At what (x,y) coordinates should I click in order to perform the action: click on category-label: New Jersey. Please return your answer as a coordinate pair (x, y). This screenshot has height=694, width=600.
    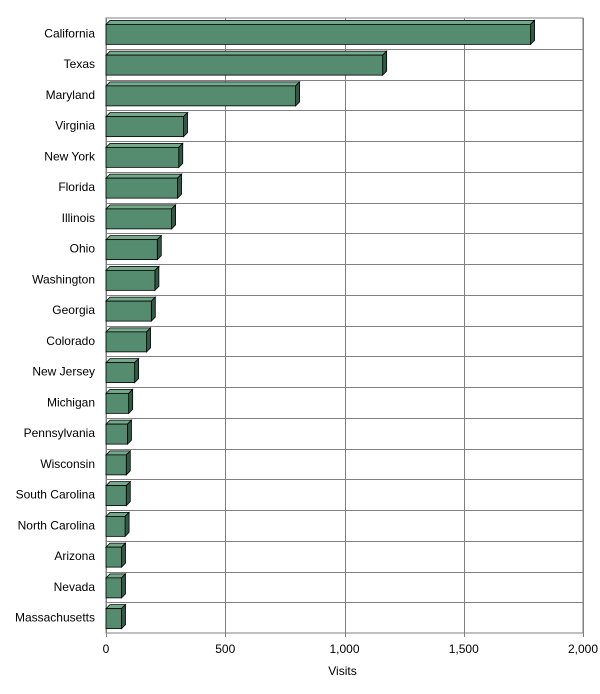
    Looking at the image, I should click on (63, 372).